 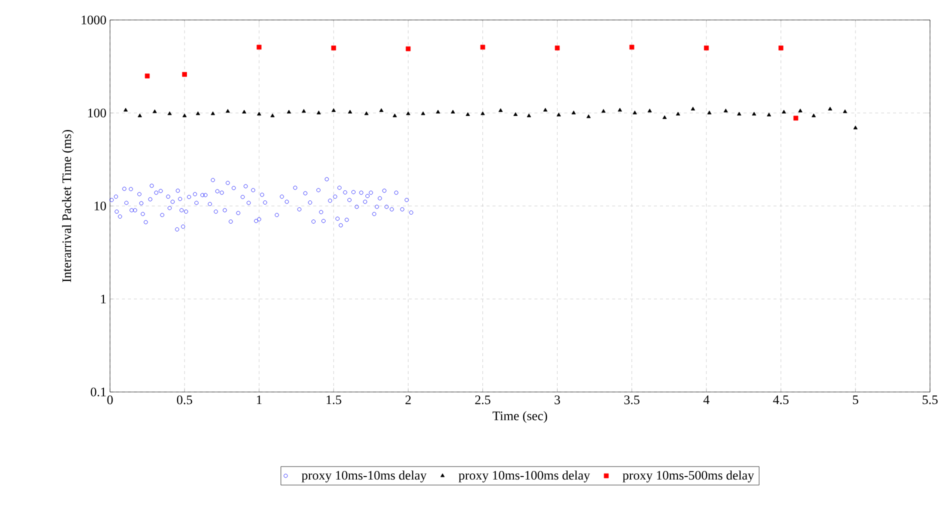 What do you see at coordinates (855, 400) in the screenshot?
I see `x-tick-label: 5` at bounding box center [855, 400].